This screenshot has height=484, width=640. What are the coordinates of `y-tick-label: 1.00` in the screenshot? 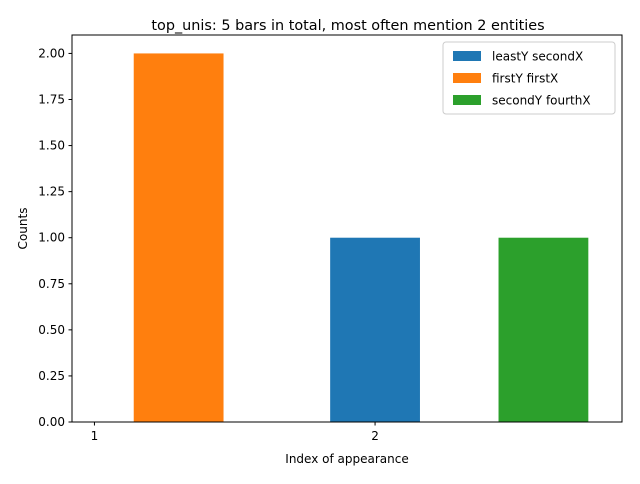 It's located at (51, 238).